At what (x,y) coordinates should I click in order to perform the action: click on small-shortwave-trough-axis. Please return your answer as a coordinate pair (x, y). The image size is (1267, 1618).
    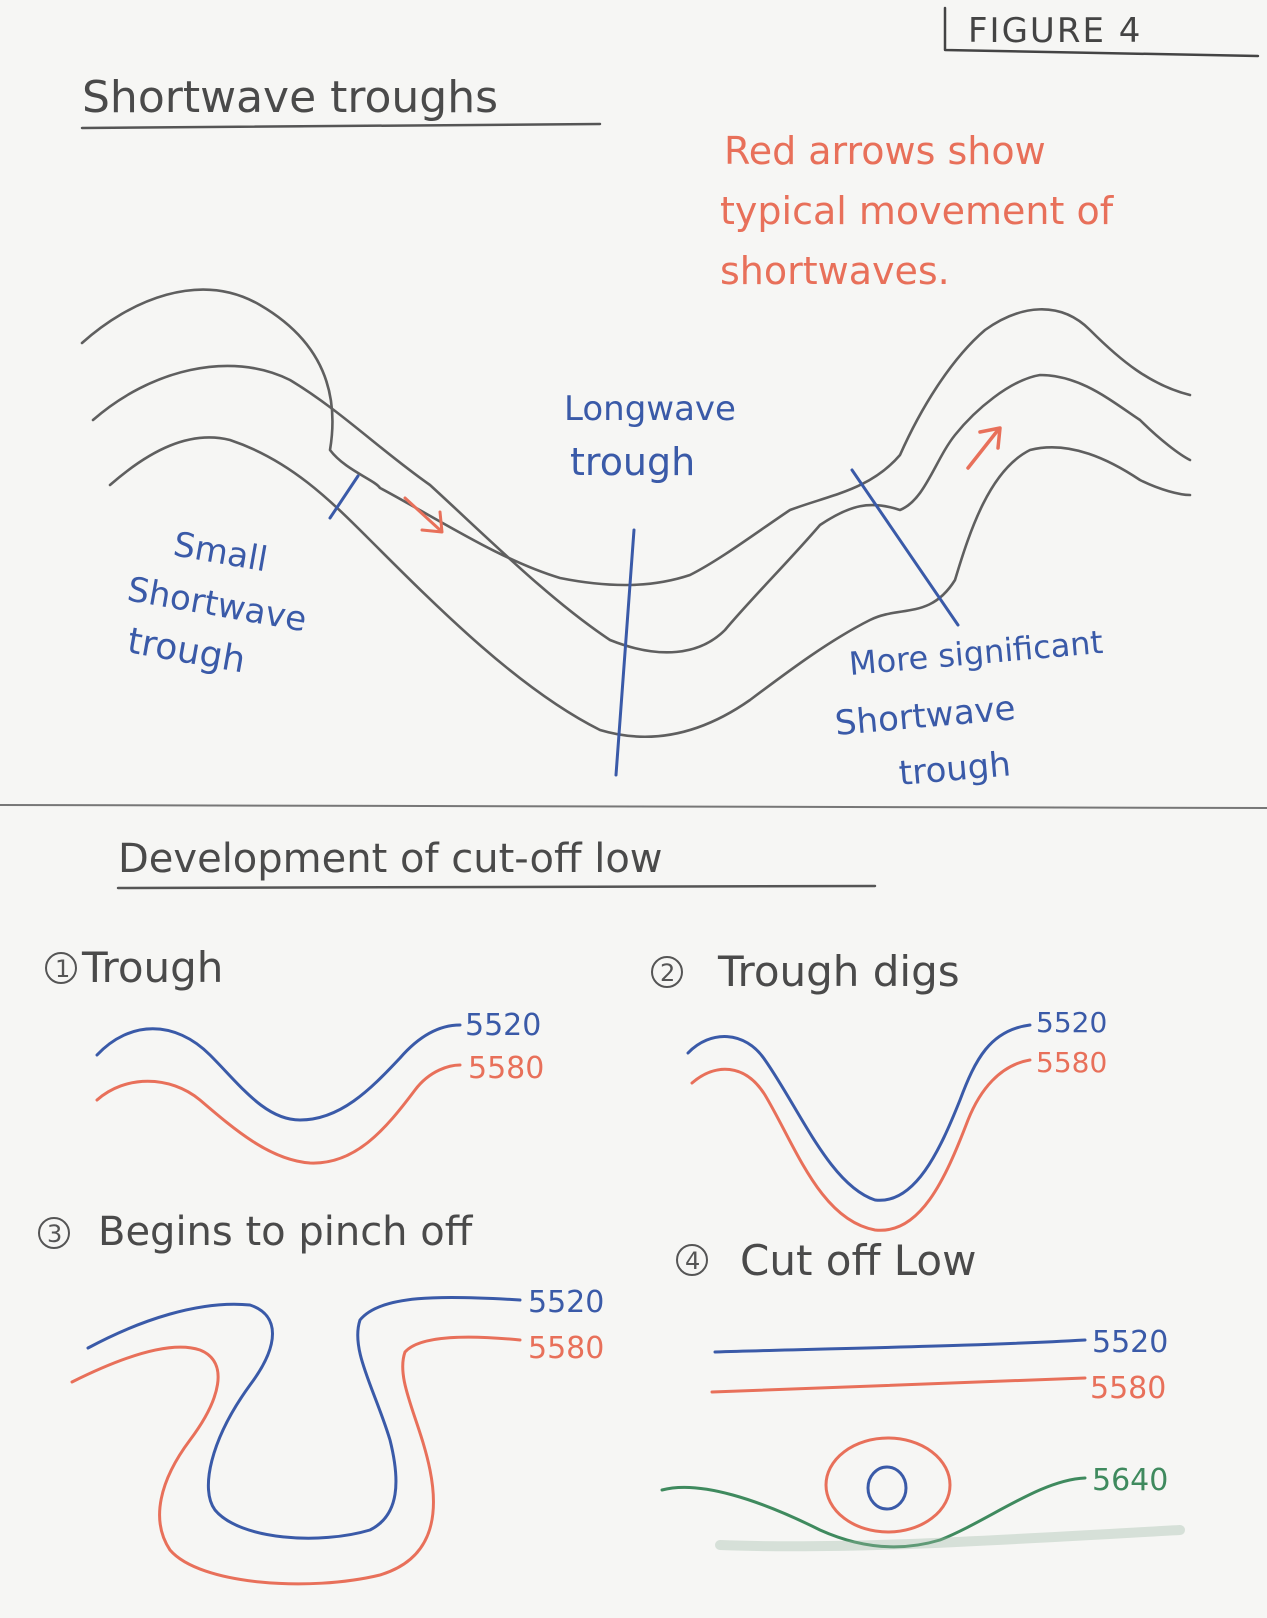
    Looking at the image, I should click on (344, 497).